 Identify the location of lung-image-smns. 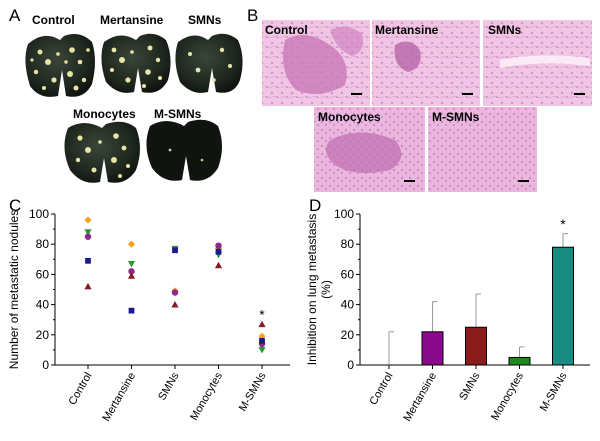
(209, 63).